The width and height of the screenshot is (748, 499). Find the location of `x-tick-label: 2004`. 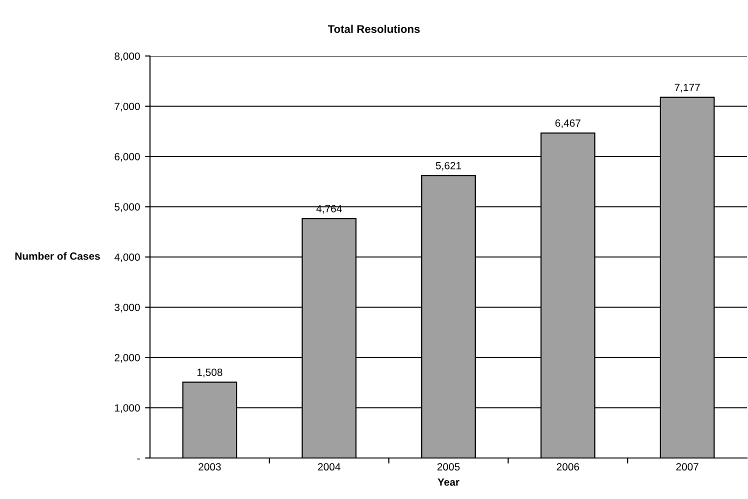

x-tick-label: 2004 is located at coordinates (329, 467).